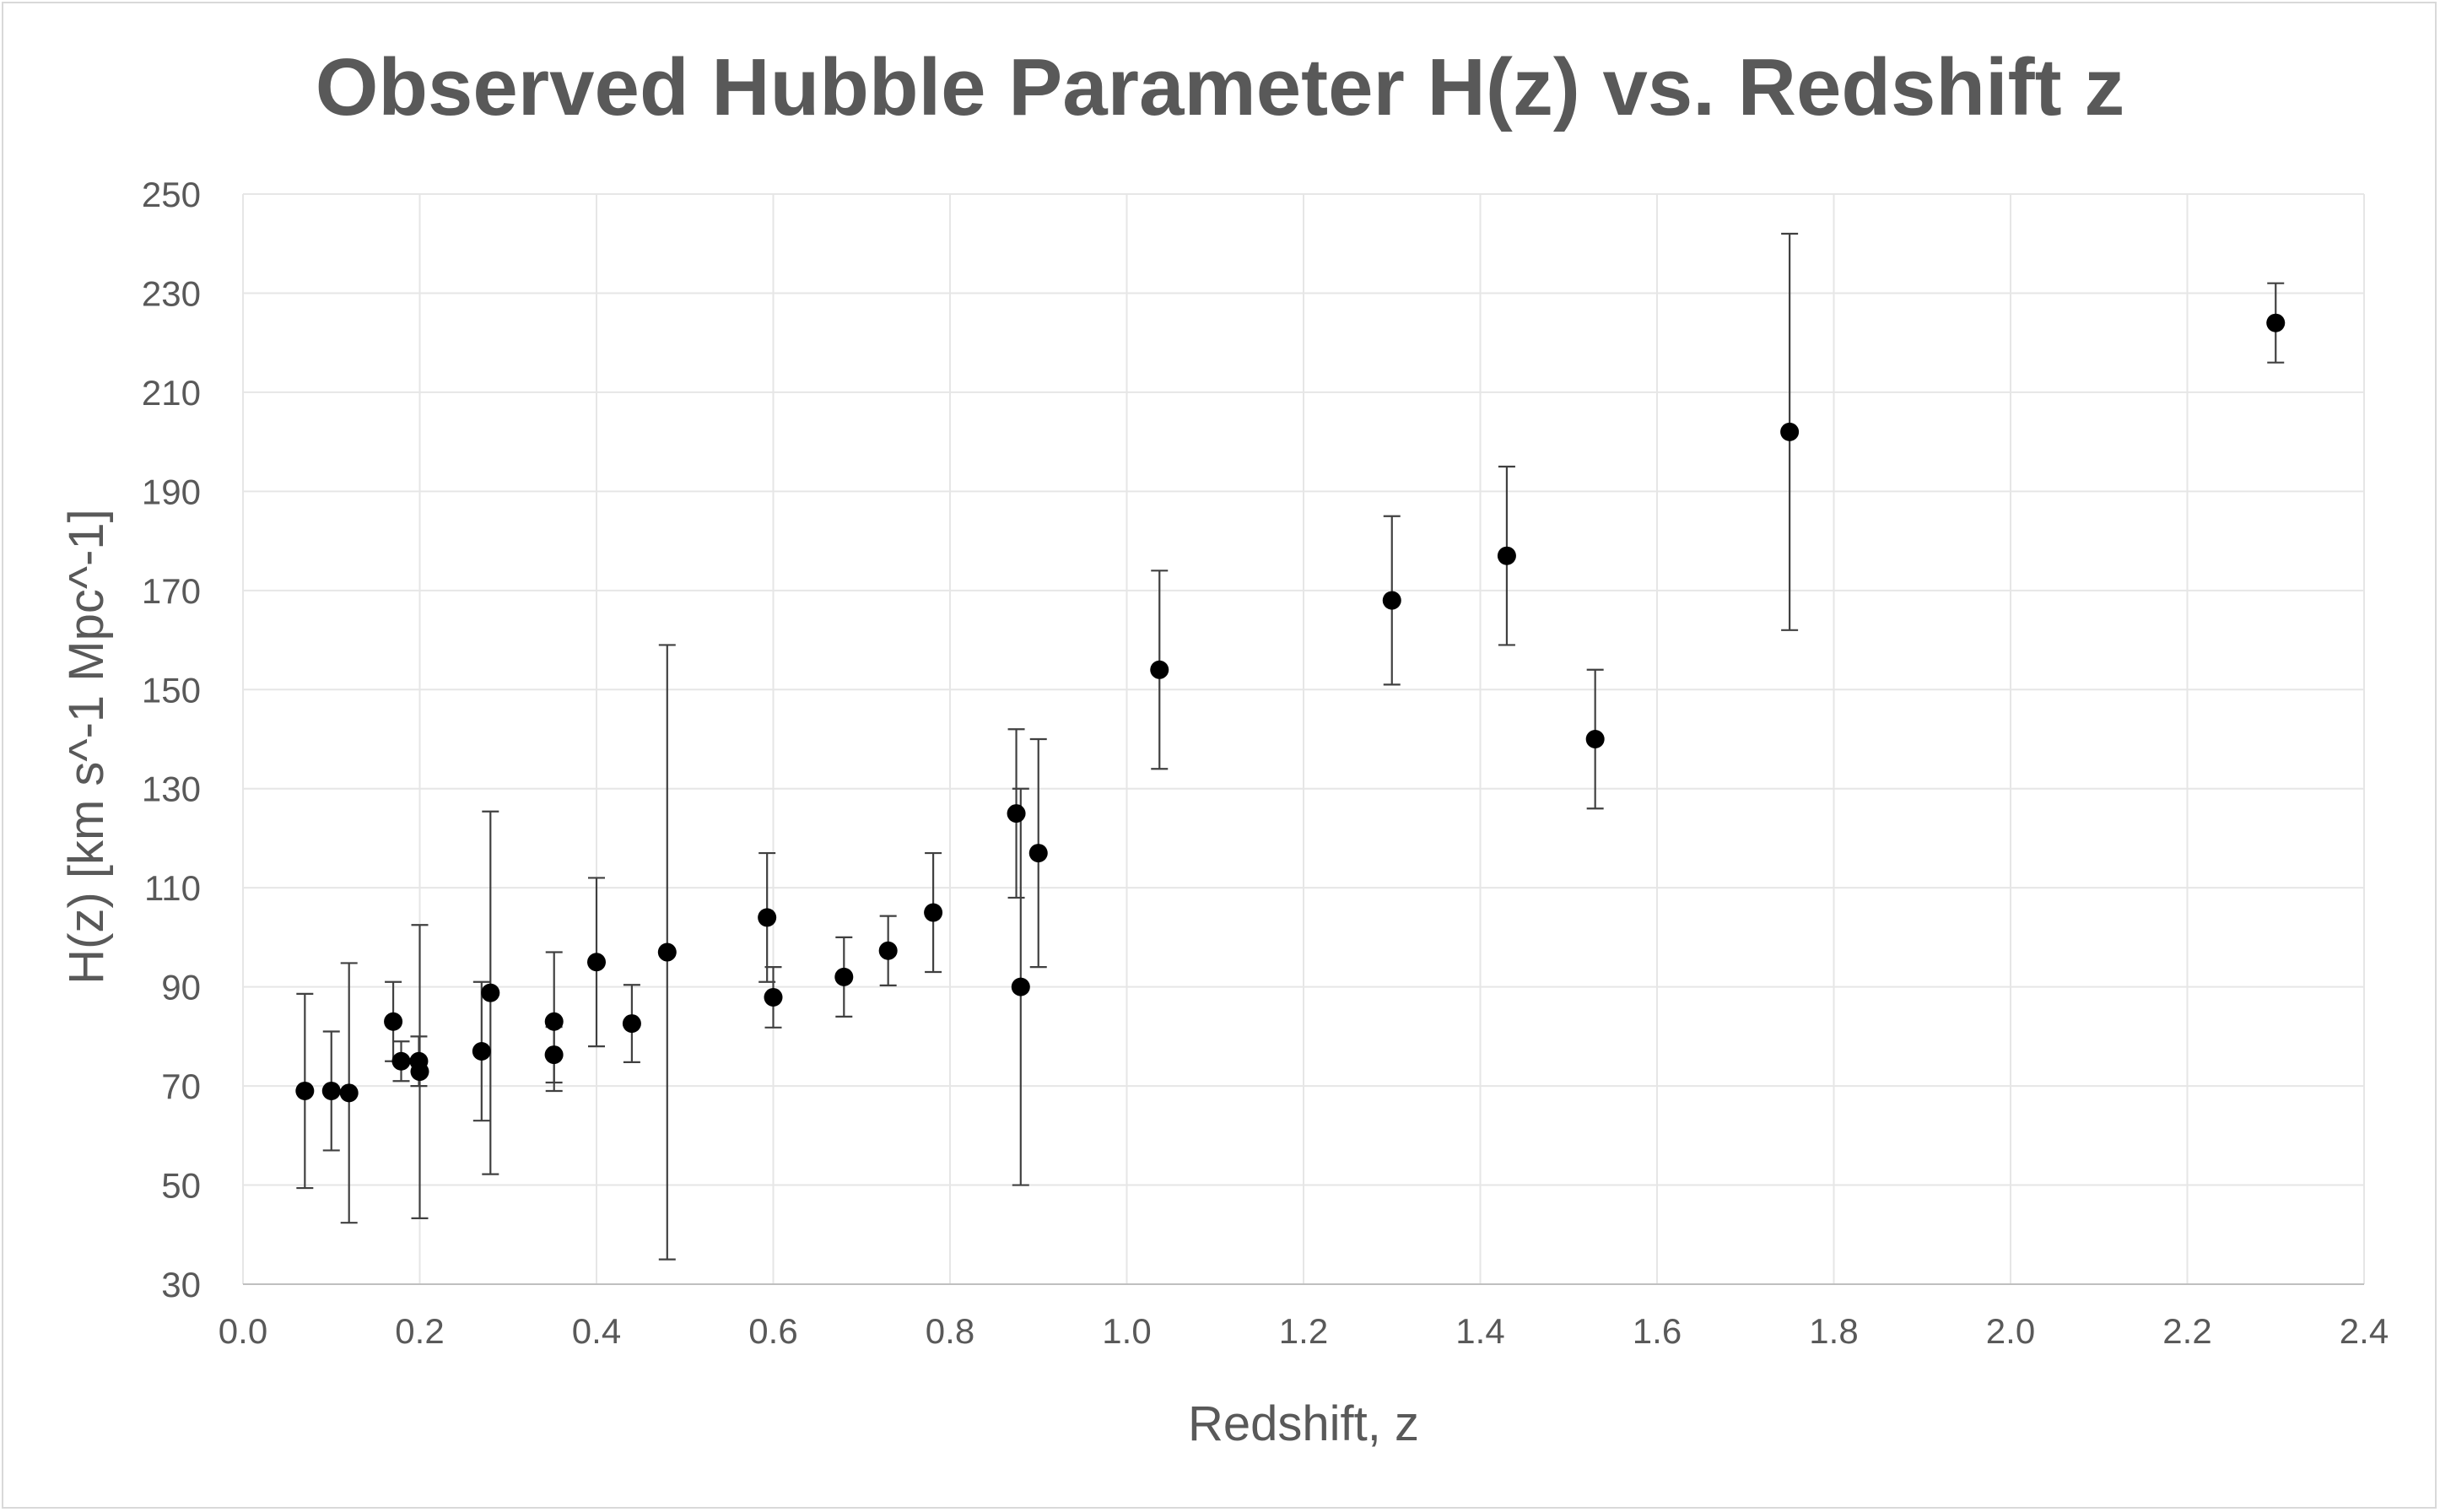 The width and height of the screenshot is (2440, 1512). Describe the element at coordinates (181, 1284) in the screenshot. I see `y-tick-label: 30` at that location.